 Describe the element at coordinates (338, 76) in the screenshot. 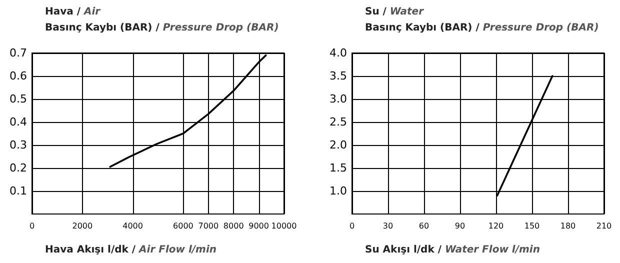

I see `y-tick-label: 3.5` at that location.